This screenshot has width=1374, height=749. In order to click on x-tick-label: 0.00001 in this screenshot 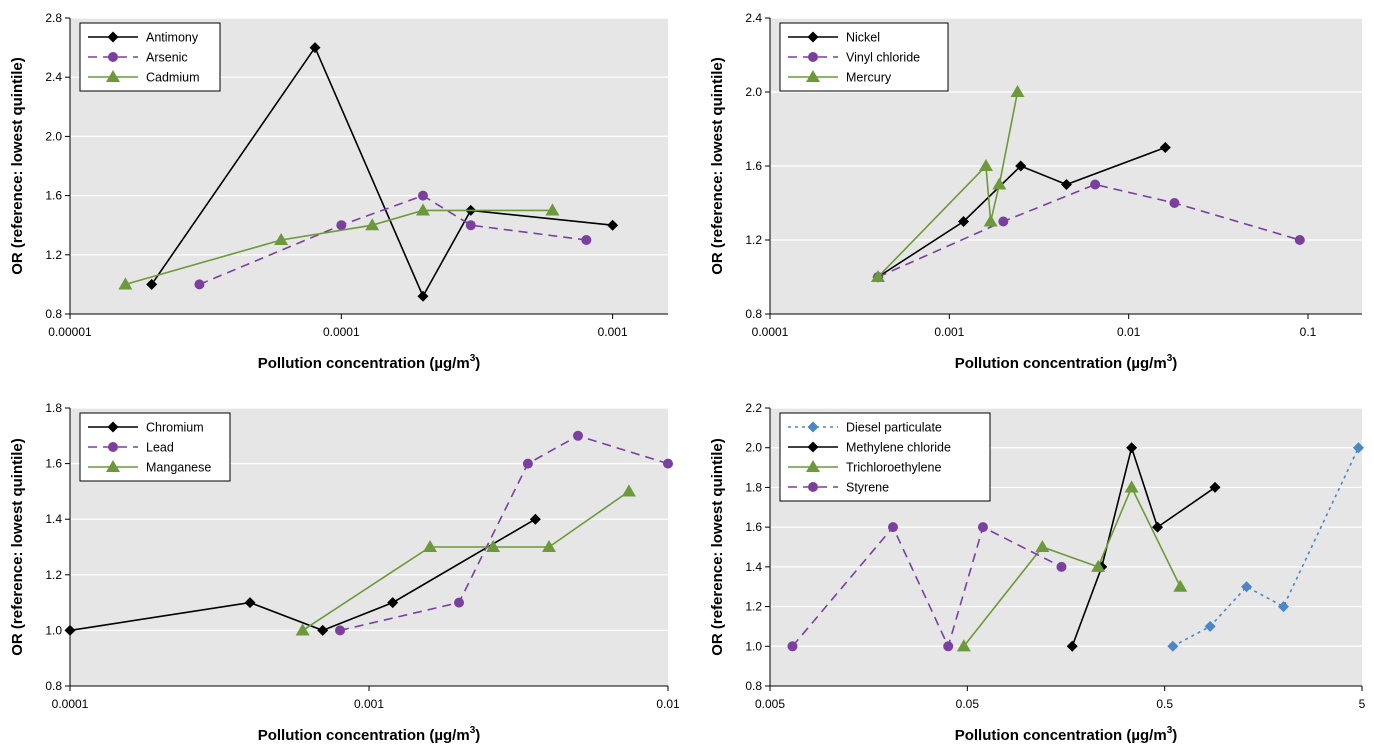, I will do `click(70, 332)`.